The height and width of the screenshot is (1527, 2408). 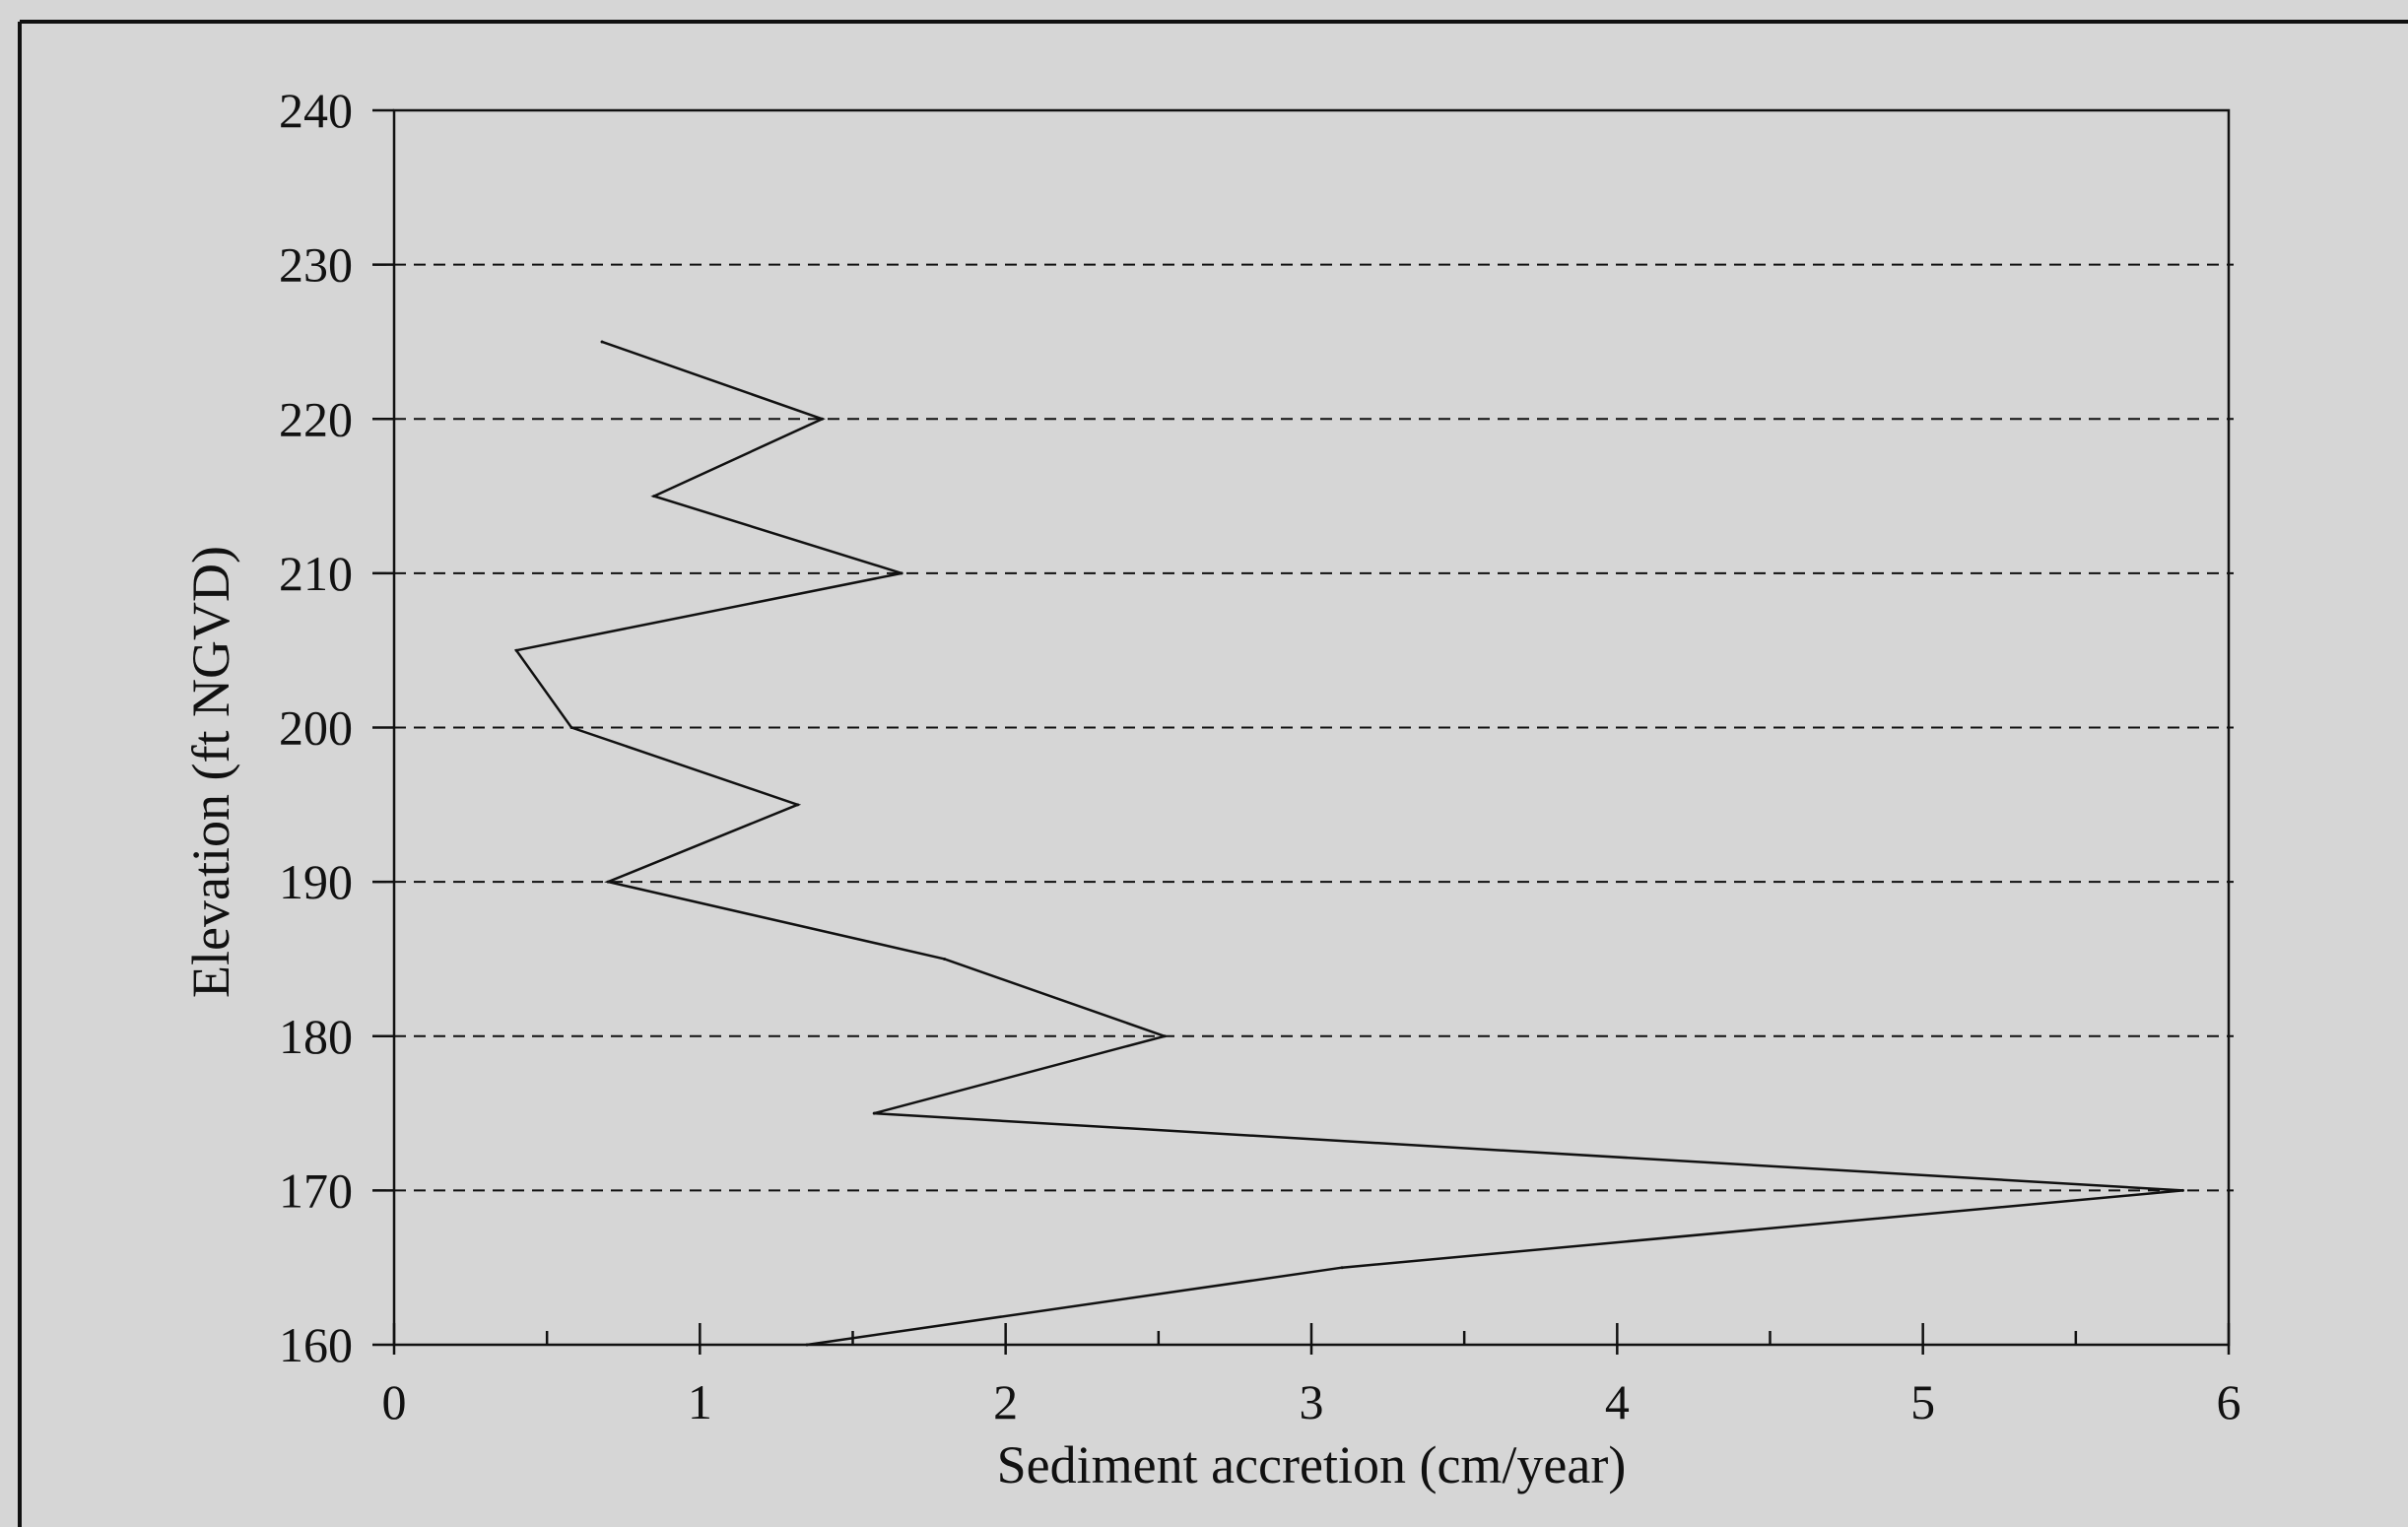 What do you see at coordinates (316, 265) in the screenshot?
I see `y-tick-label-230: 230` at bounding box center [316, 265].